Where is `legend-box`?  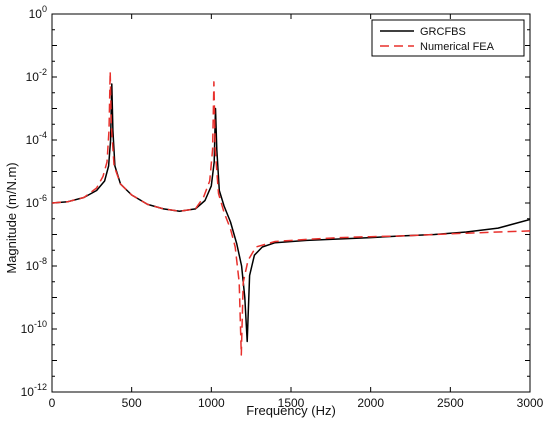 legend-box is located at coordinates (448, 38).